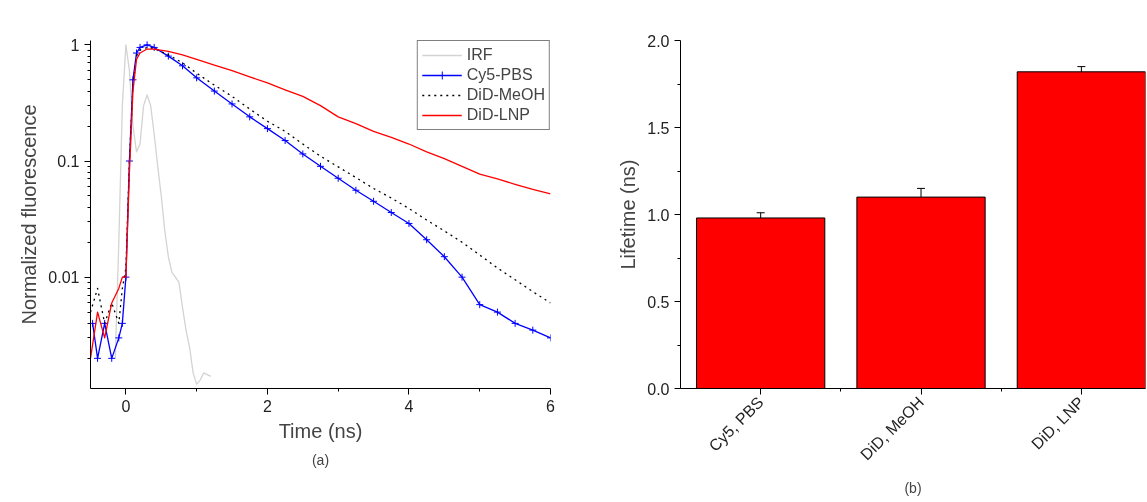  Describe the element at coordinates (163, 214) in the screenshot. I see `line-series` at that location.